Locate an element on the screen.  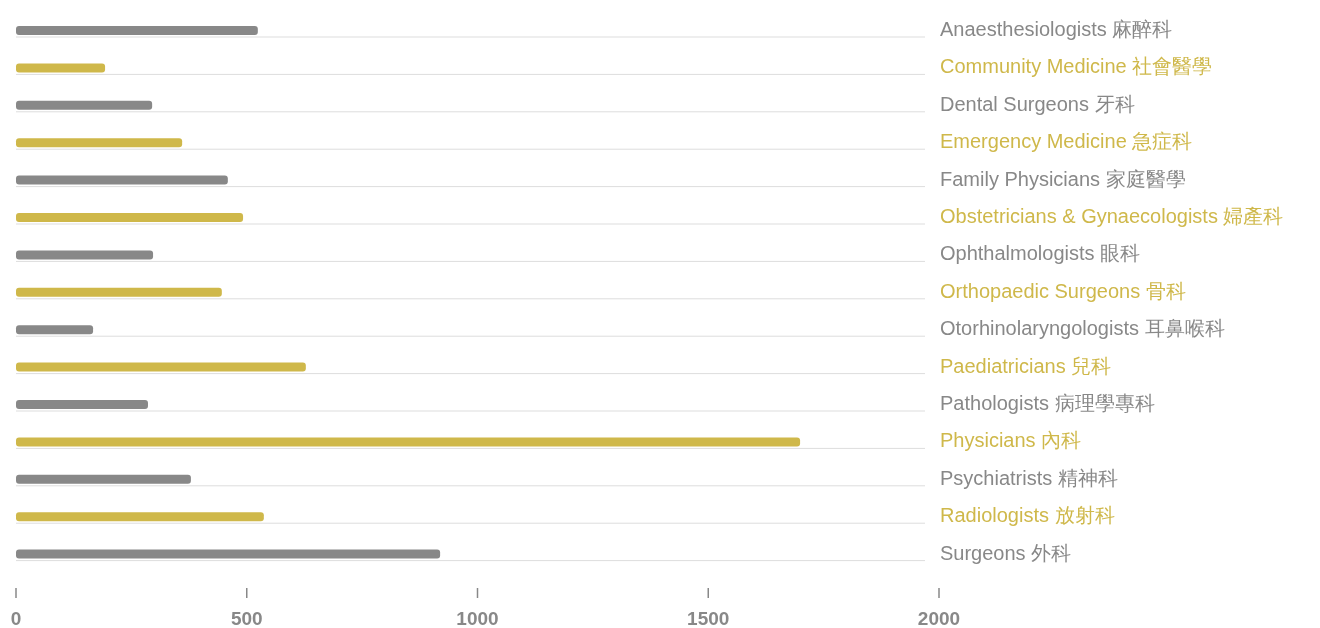
y-tick-label: Surgeons 外科 is located at coordinates (1006, 552).